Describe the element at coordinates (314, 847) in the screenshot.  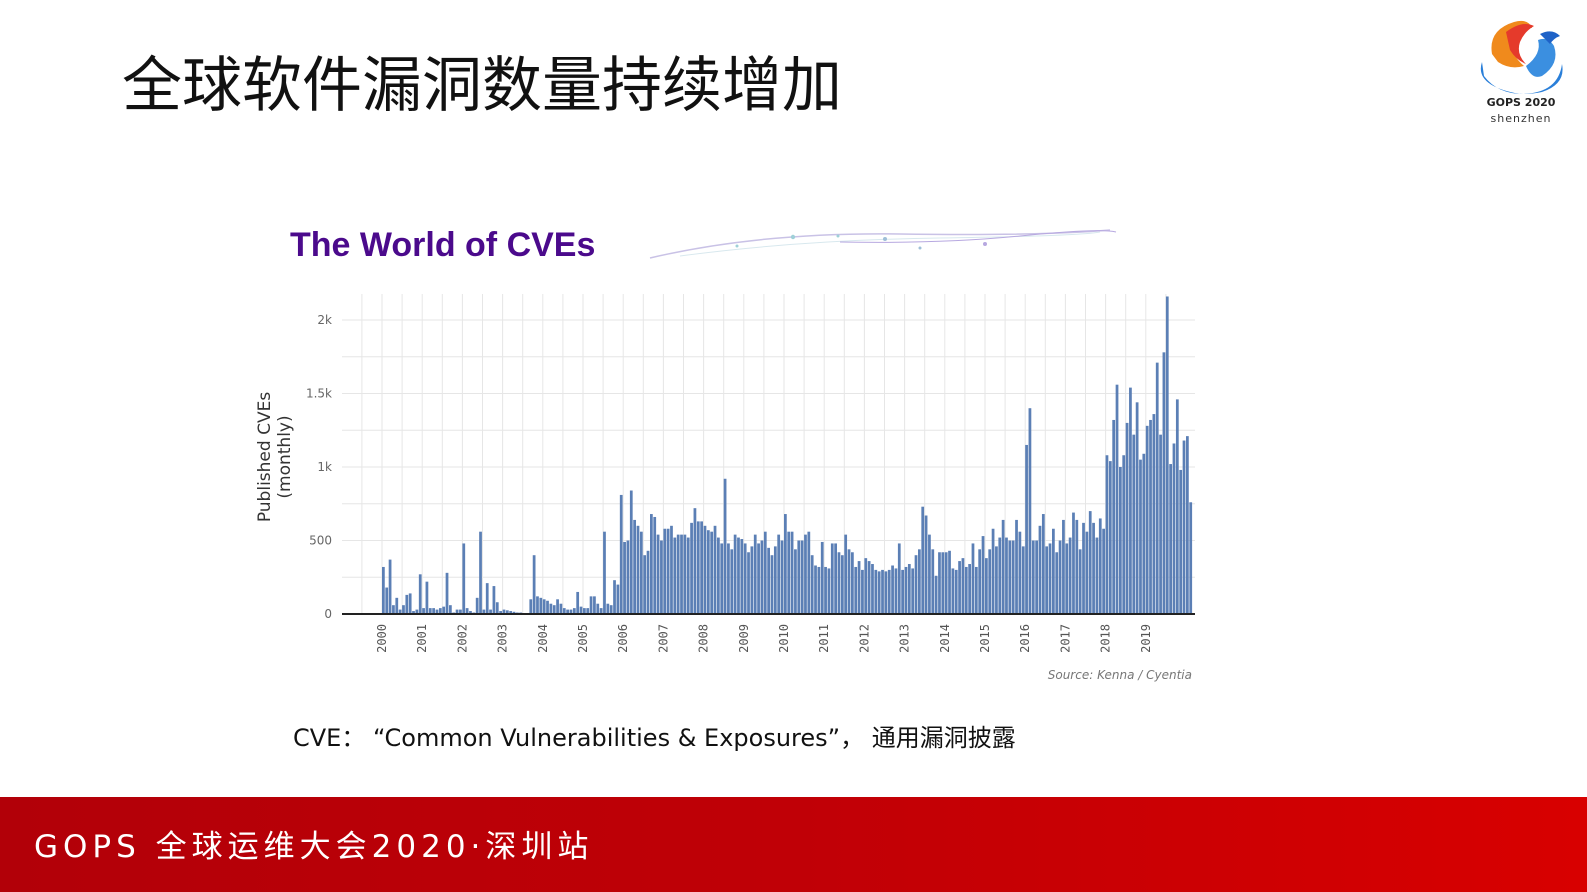
I see `footer-event-name: GOPS 全球运维大会2020·深圳站` at that location.